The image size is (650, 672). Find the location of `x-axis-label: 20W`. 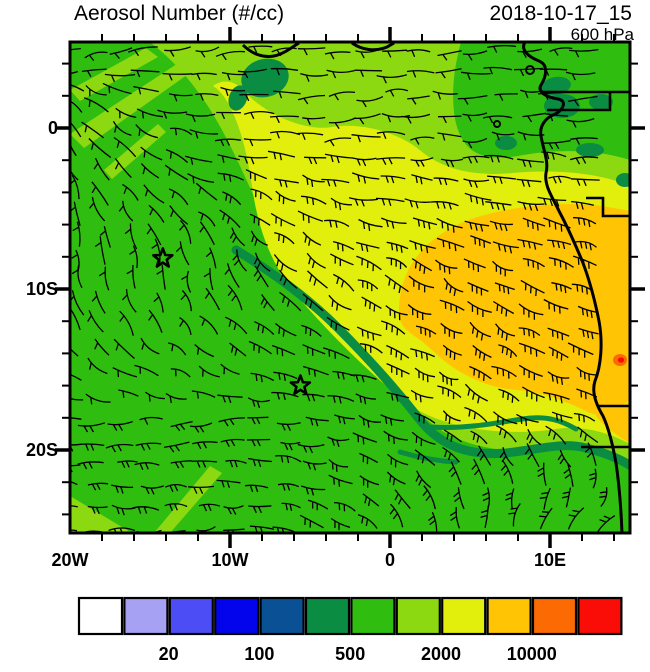

x-axis-label: 20W is located at coordinates (69, 560).